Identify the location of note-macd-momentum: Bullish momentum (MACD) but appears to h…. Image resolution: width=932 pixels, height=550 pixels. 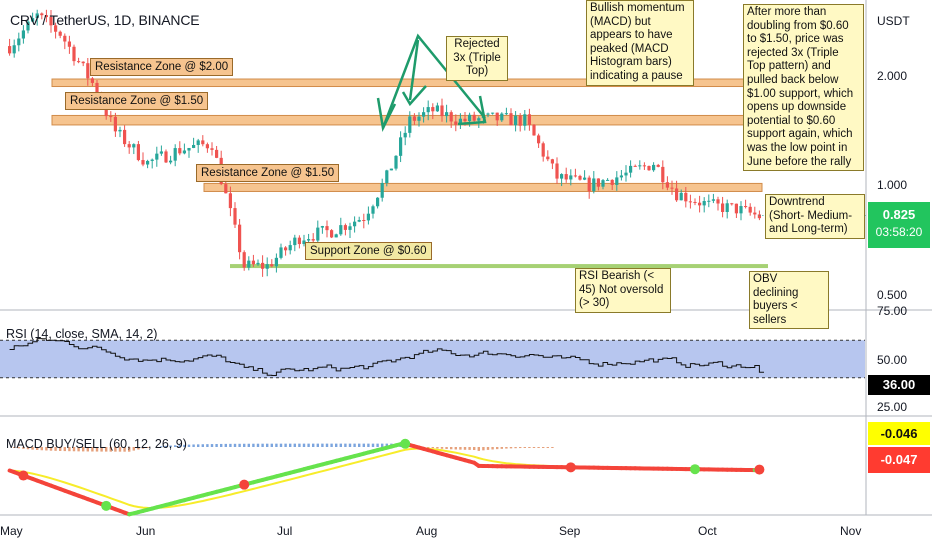
(640, 43).